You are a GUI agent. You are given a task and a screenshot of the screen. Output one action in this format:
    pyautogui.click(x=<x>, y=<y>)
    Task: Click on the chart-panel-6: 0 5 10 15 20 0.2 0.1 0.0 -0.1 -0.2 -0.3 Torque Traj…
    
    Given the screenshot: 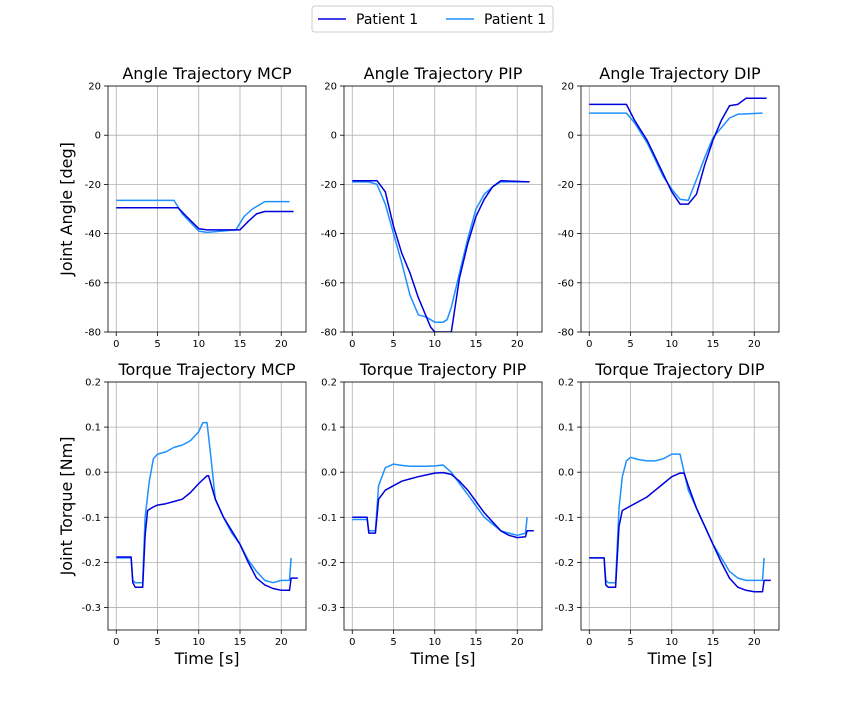 What is the action you would take?
    pyautogui.click(x=667, y=514)
    